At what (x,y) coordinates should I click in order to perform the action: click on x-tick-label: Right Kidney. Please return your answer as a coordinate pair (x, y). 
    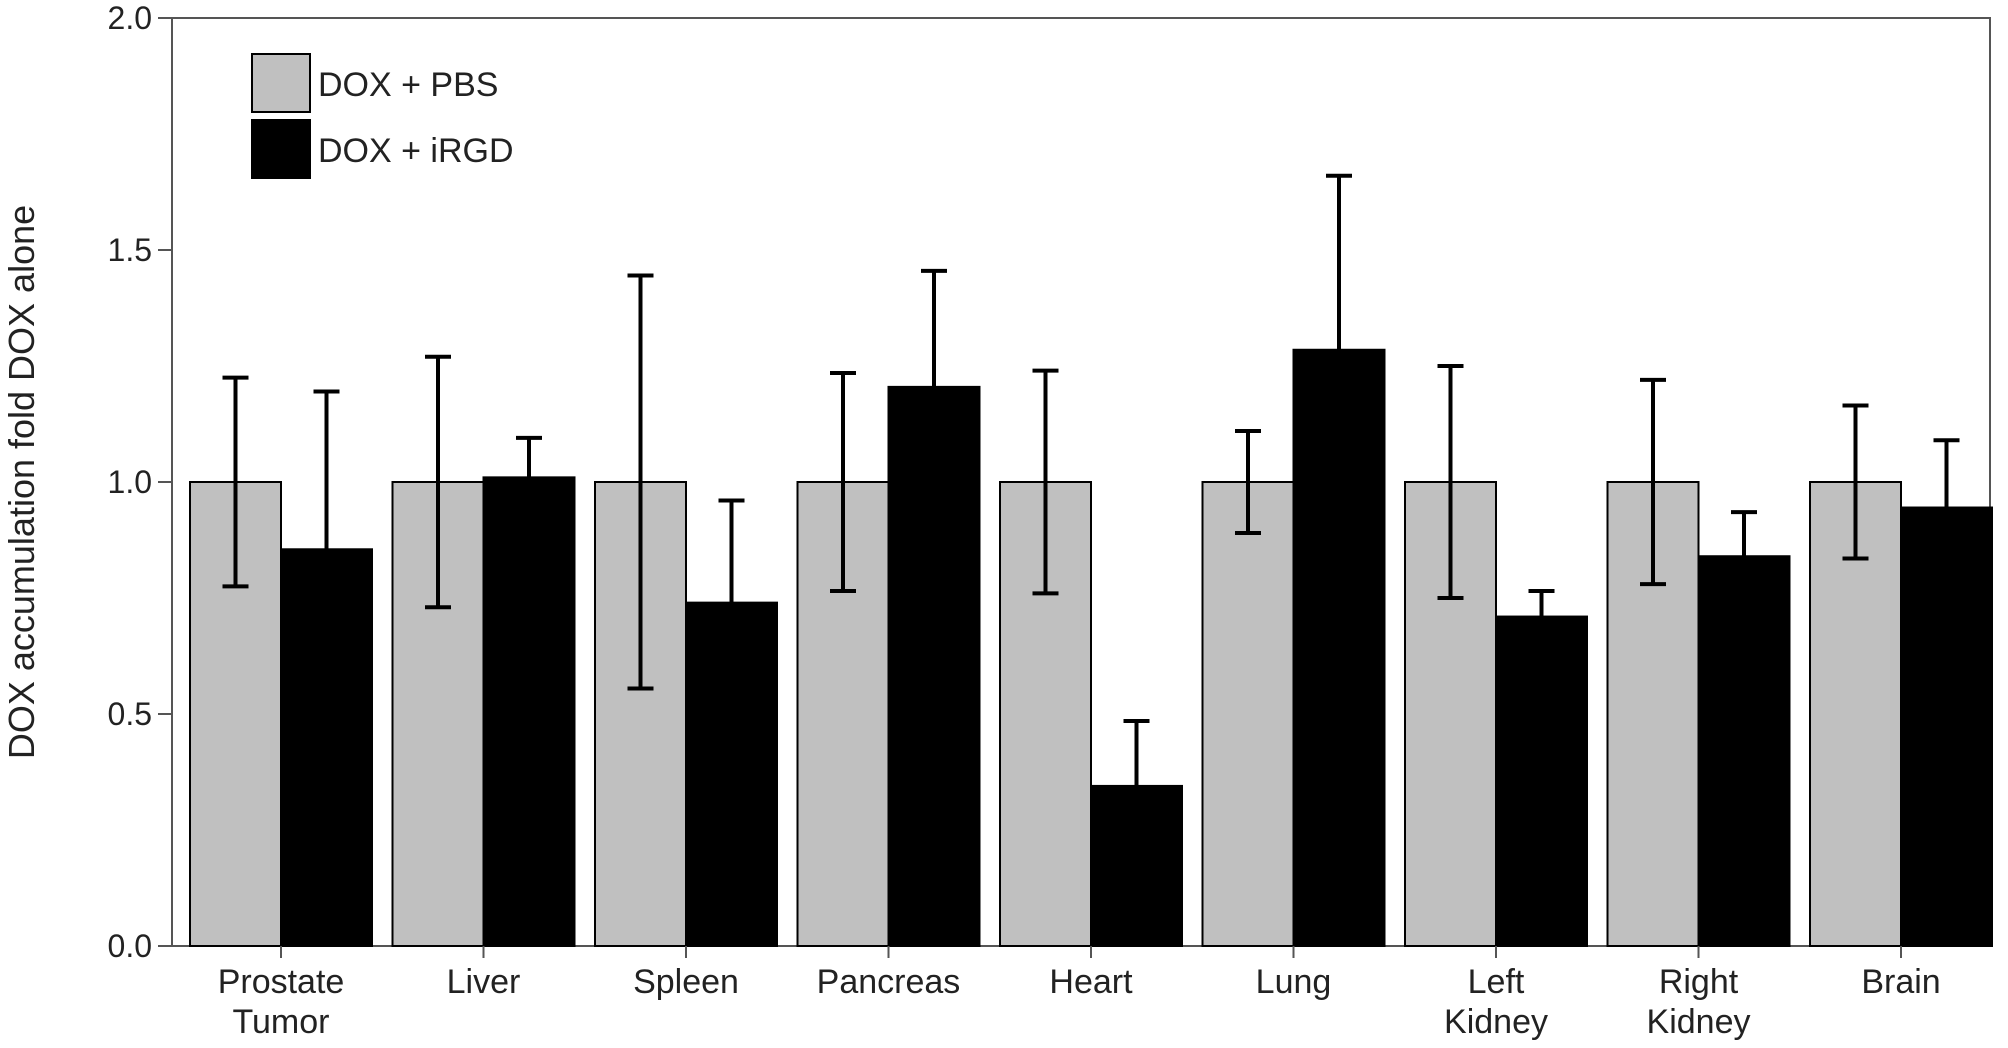
    Looking at the image, I should click on (1699, 1002).